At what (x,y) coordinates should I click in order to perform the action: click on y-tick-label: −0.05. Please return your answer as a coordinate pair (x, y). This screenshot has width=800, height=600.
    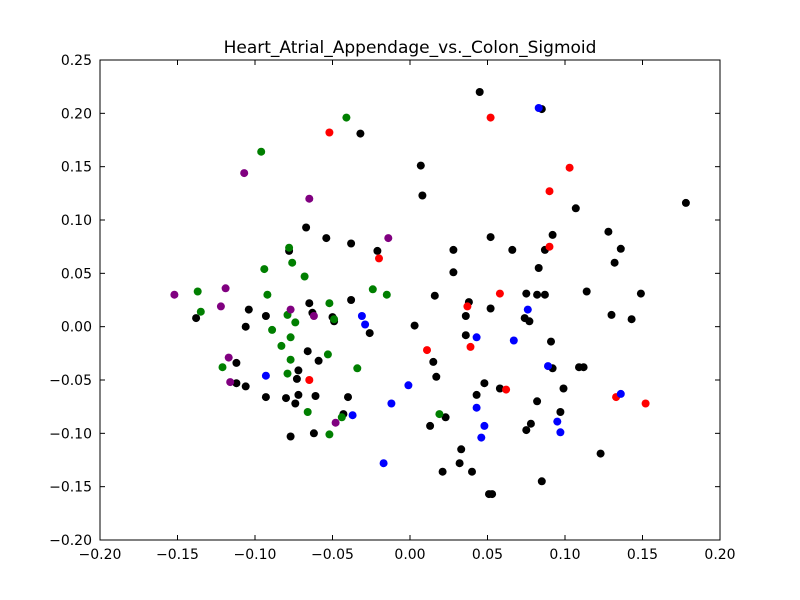
    Looking at the image, I should click on (70, 381).